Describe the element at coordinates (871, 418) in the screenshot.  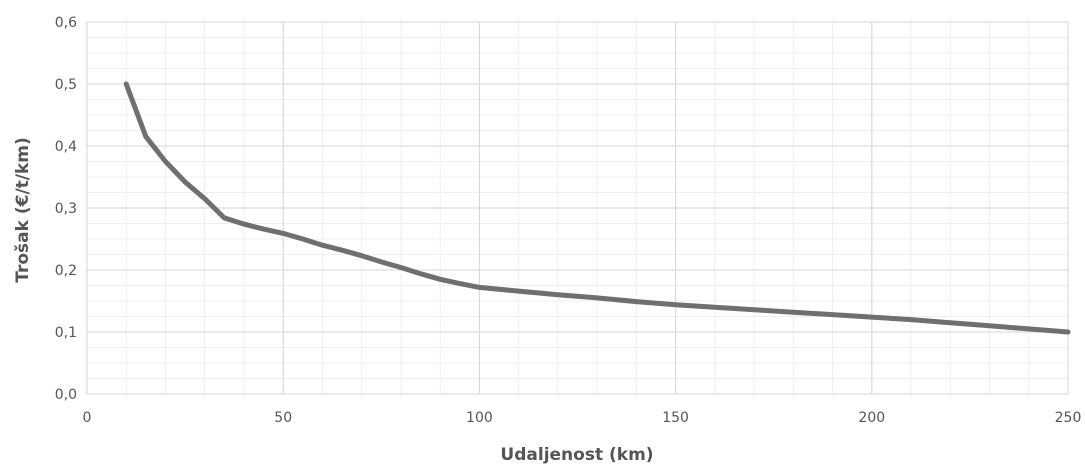
I see `x-tick-label: 200` at that location.